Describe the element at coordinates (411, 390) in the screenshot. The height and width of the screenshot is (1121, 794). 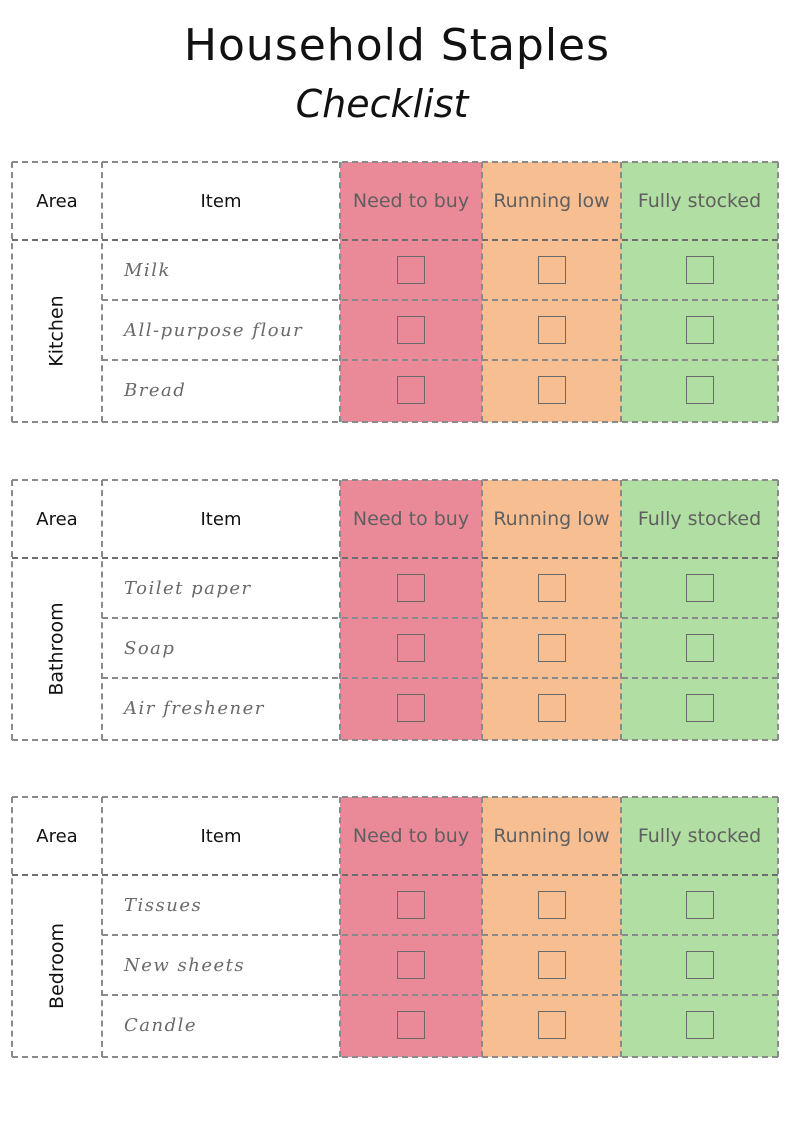
I see `checkbox-bread-need` at that location.